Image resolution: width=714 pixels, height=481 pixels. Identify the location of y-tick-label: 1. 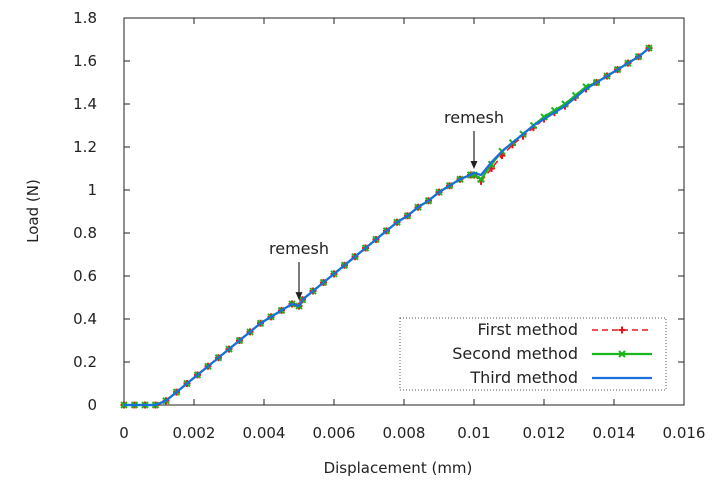
(92, 190).